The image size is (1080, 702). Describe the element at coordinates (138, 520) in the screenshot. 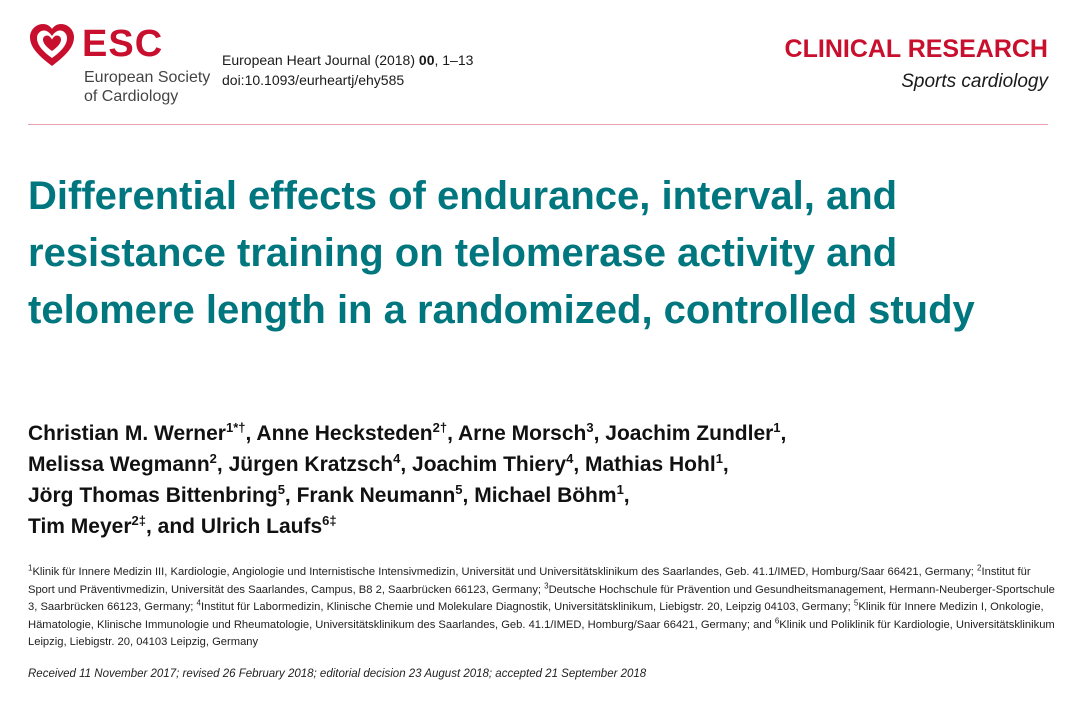

I see `author-affiliation-marker: 2‡` at that location.